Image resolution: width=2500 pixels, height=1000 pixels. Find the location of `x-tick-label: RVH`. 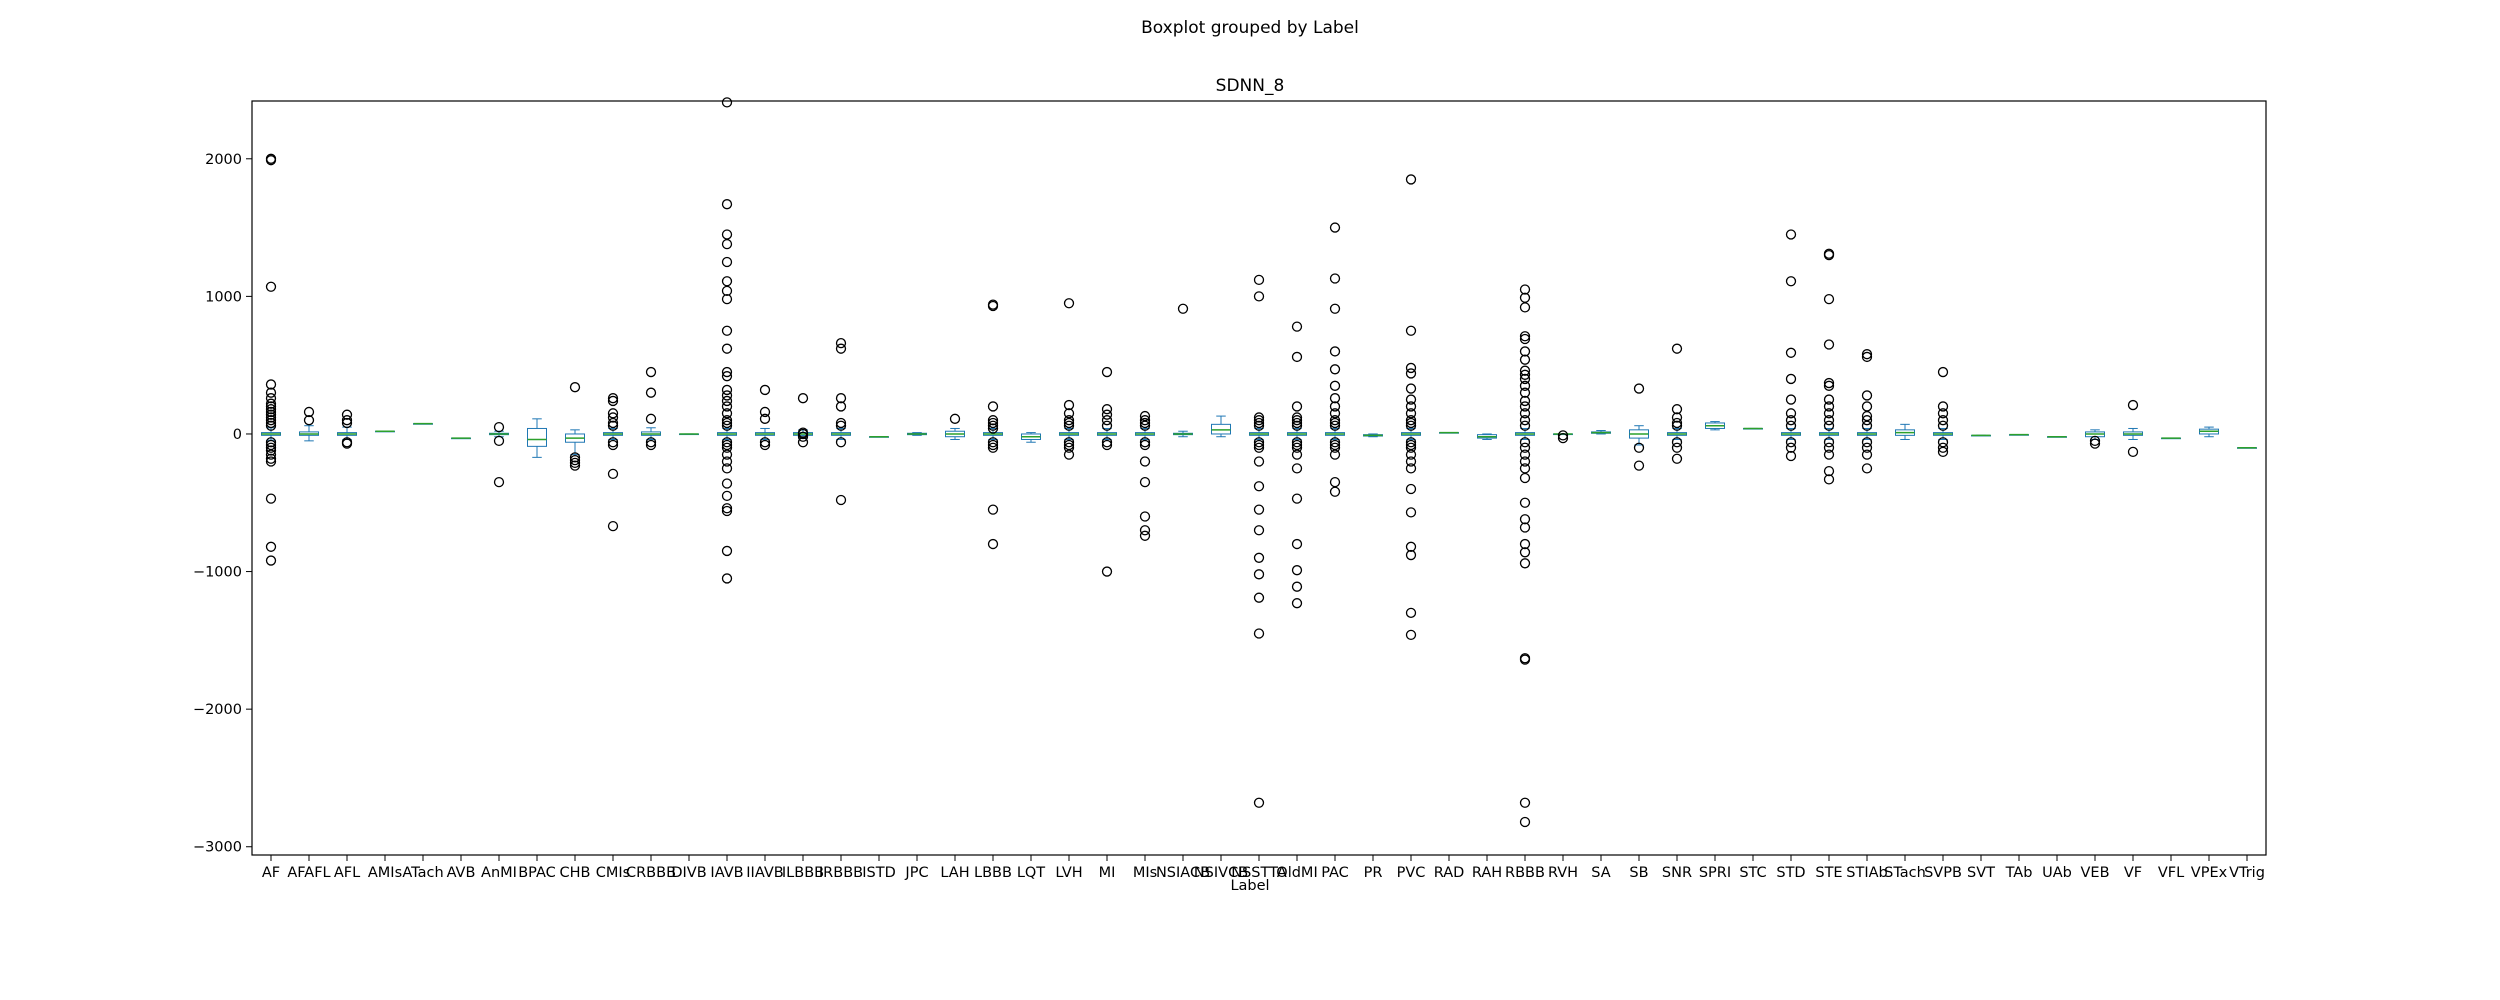

x-tick-label: RVH is located at coordinates (1563, 873).